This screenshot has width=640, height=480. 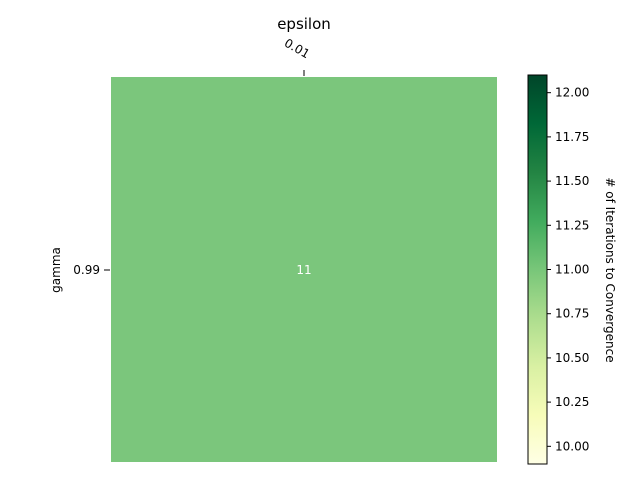 I want to click on y-tick-label: 0.99, so click(x=86, y=270).